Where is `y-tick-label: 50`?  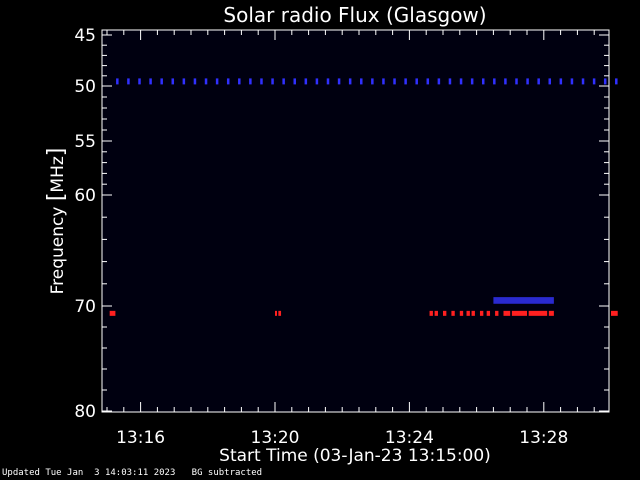 y-tick-label: 50 is located at coordinates (85, 87).